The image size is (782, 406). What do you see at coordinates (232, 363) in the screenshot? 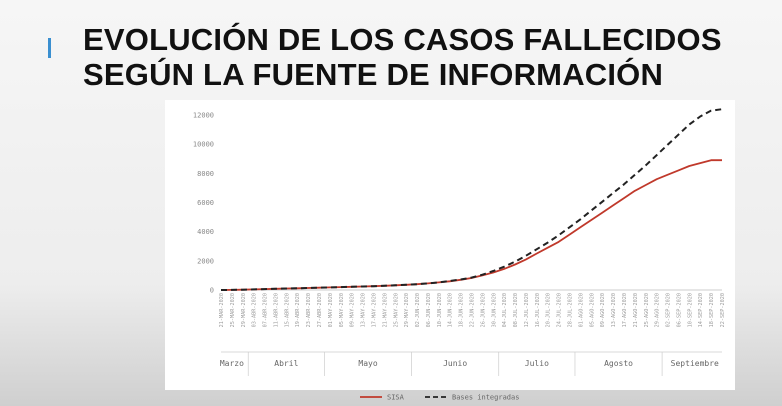
I see `month-label: Marzo` at bounding box center [232, 363].